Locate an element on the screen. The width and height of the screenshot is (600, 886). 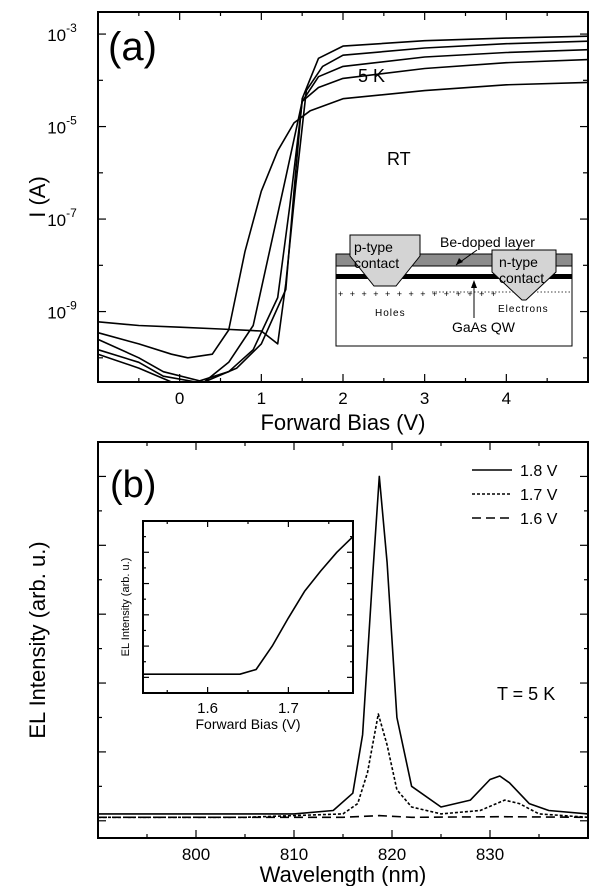
inset-x-tick-labels: 1.6 1.7 is located at coordinates (248, 708).